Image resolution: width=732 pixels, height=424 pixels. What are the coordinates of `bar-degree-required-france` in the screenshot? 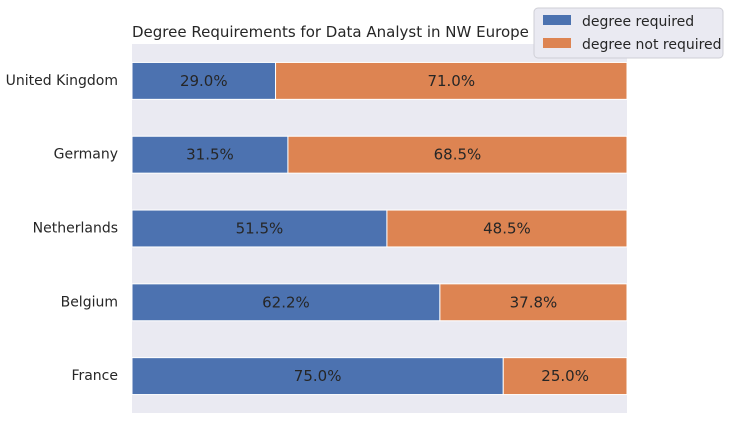 It's located at (317, 376).